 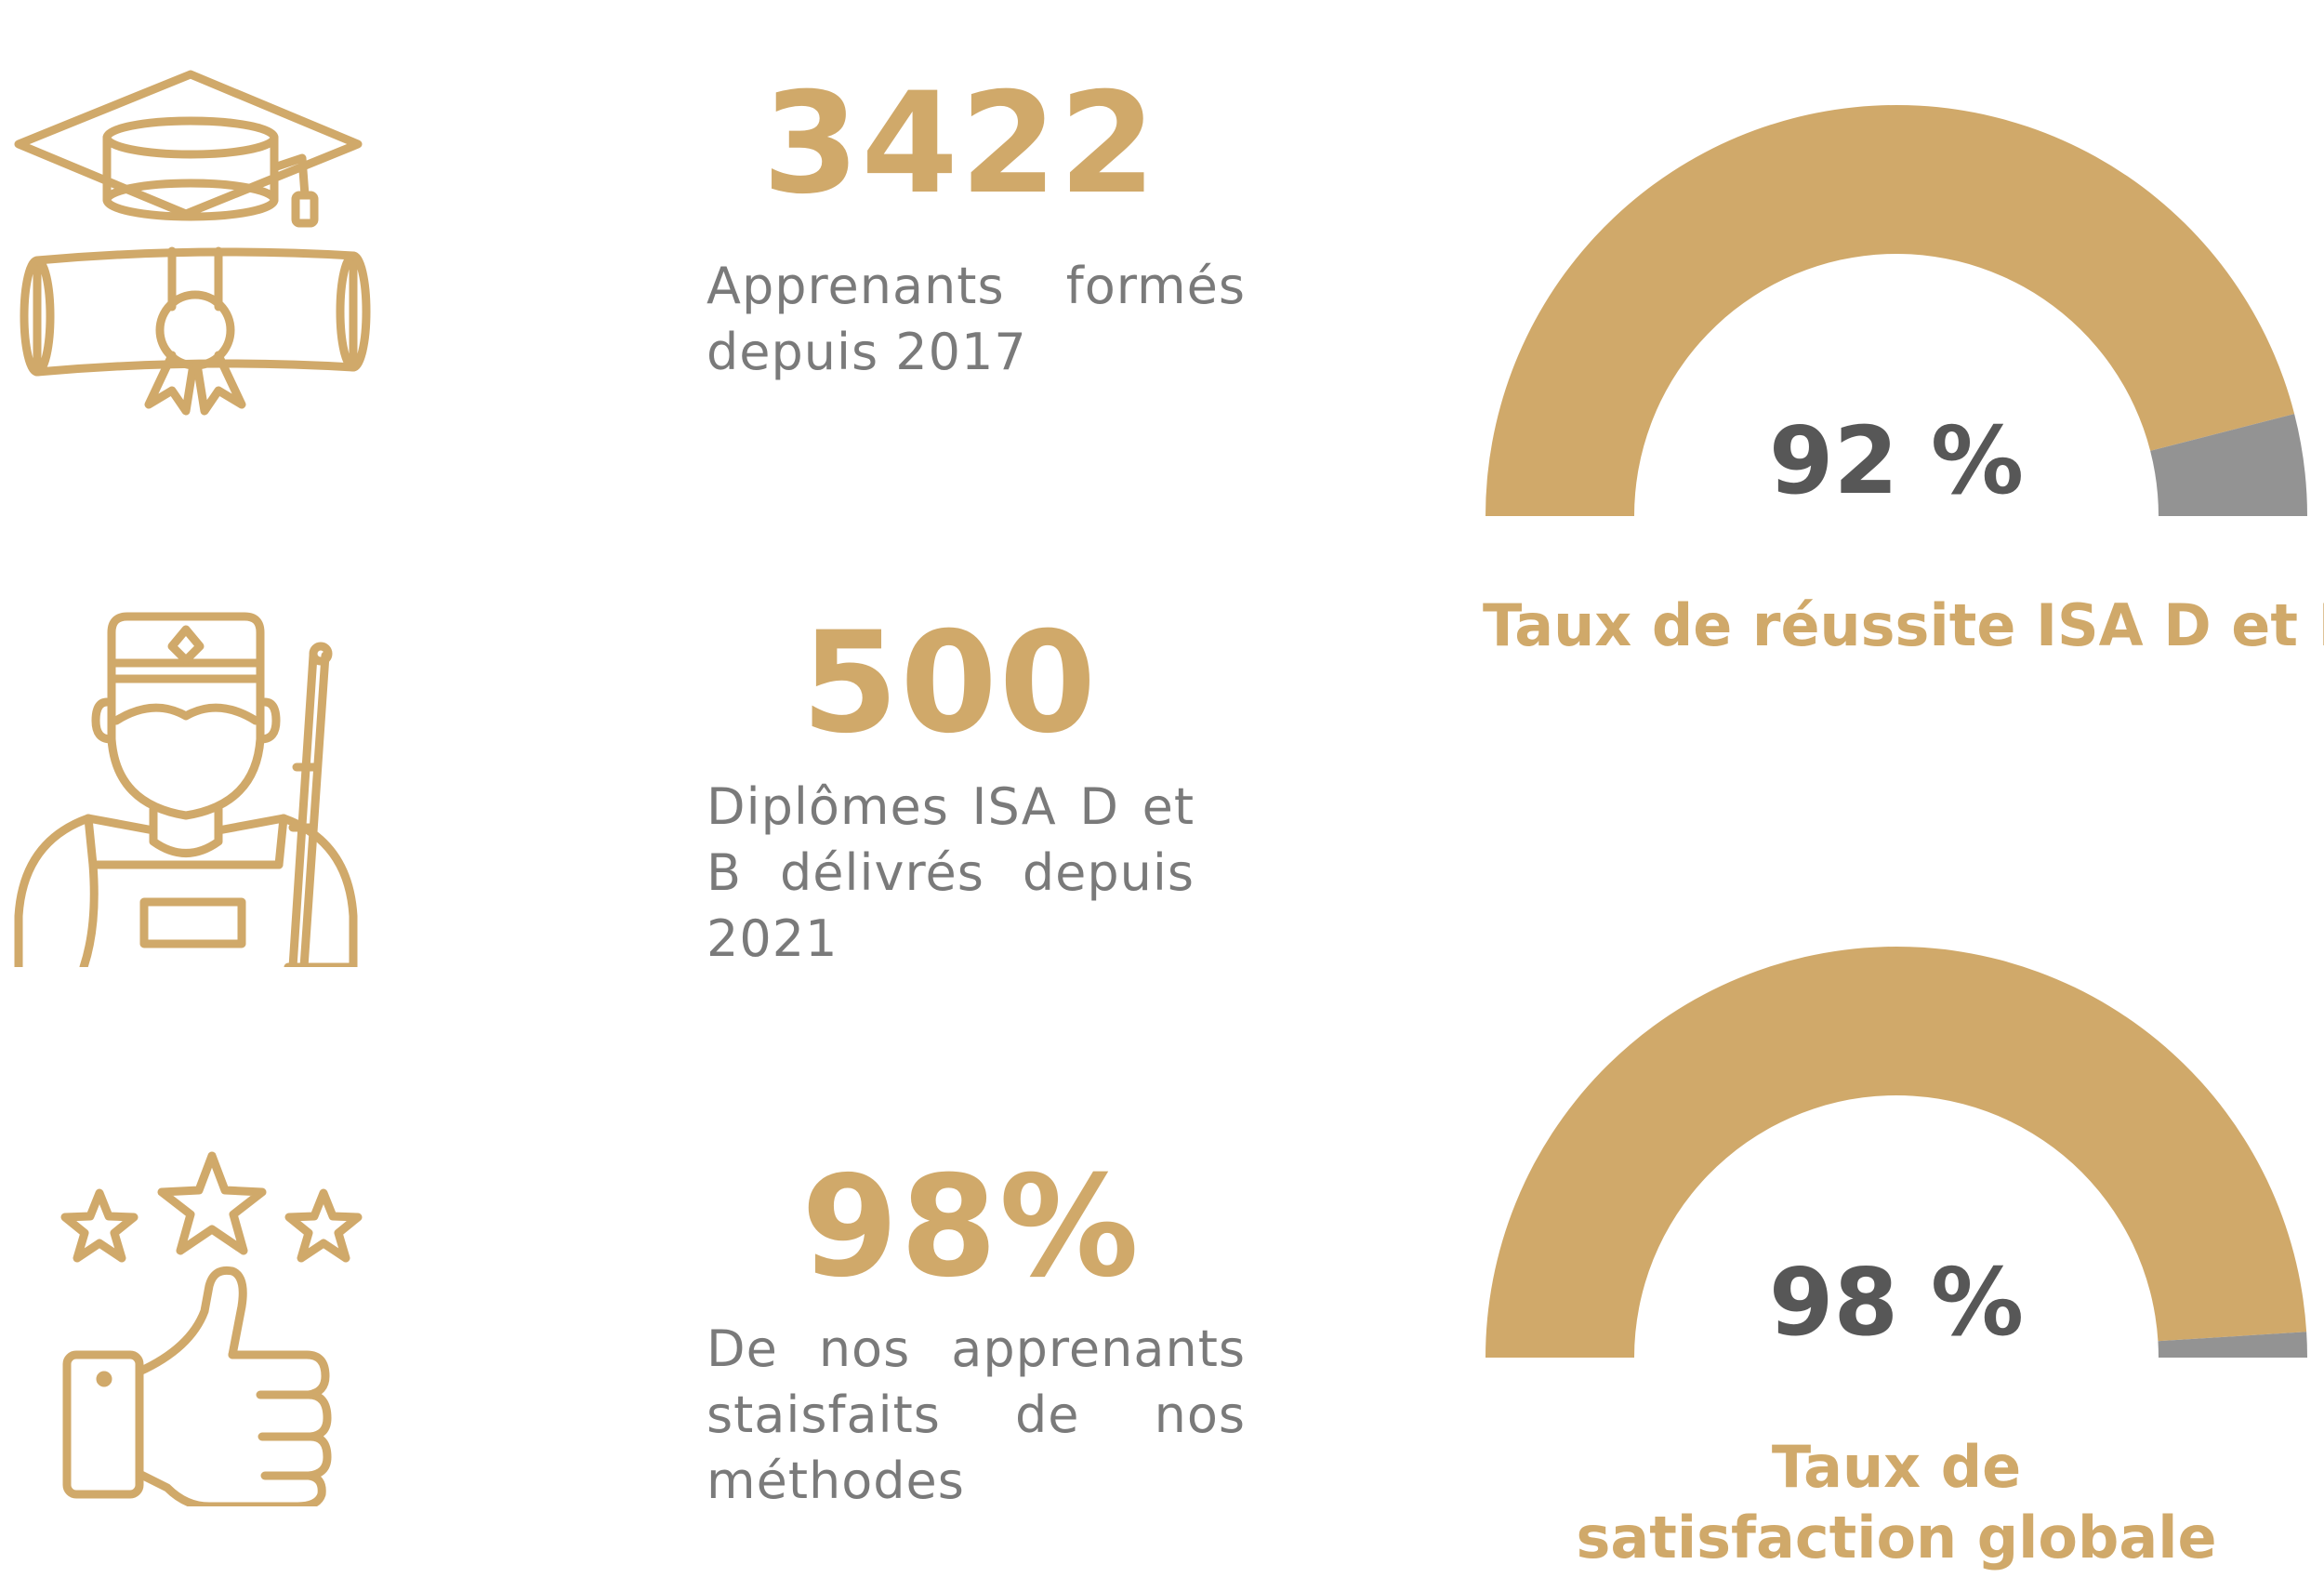 I want to click on stat-text-learners: Apprenants formés depuis 2017, so click(x=976, y=319).